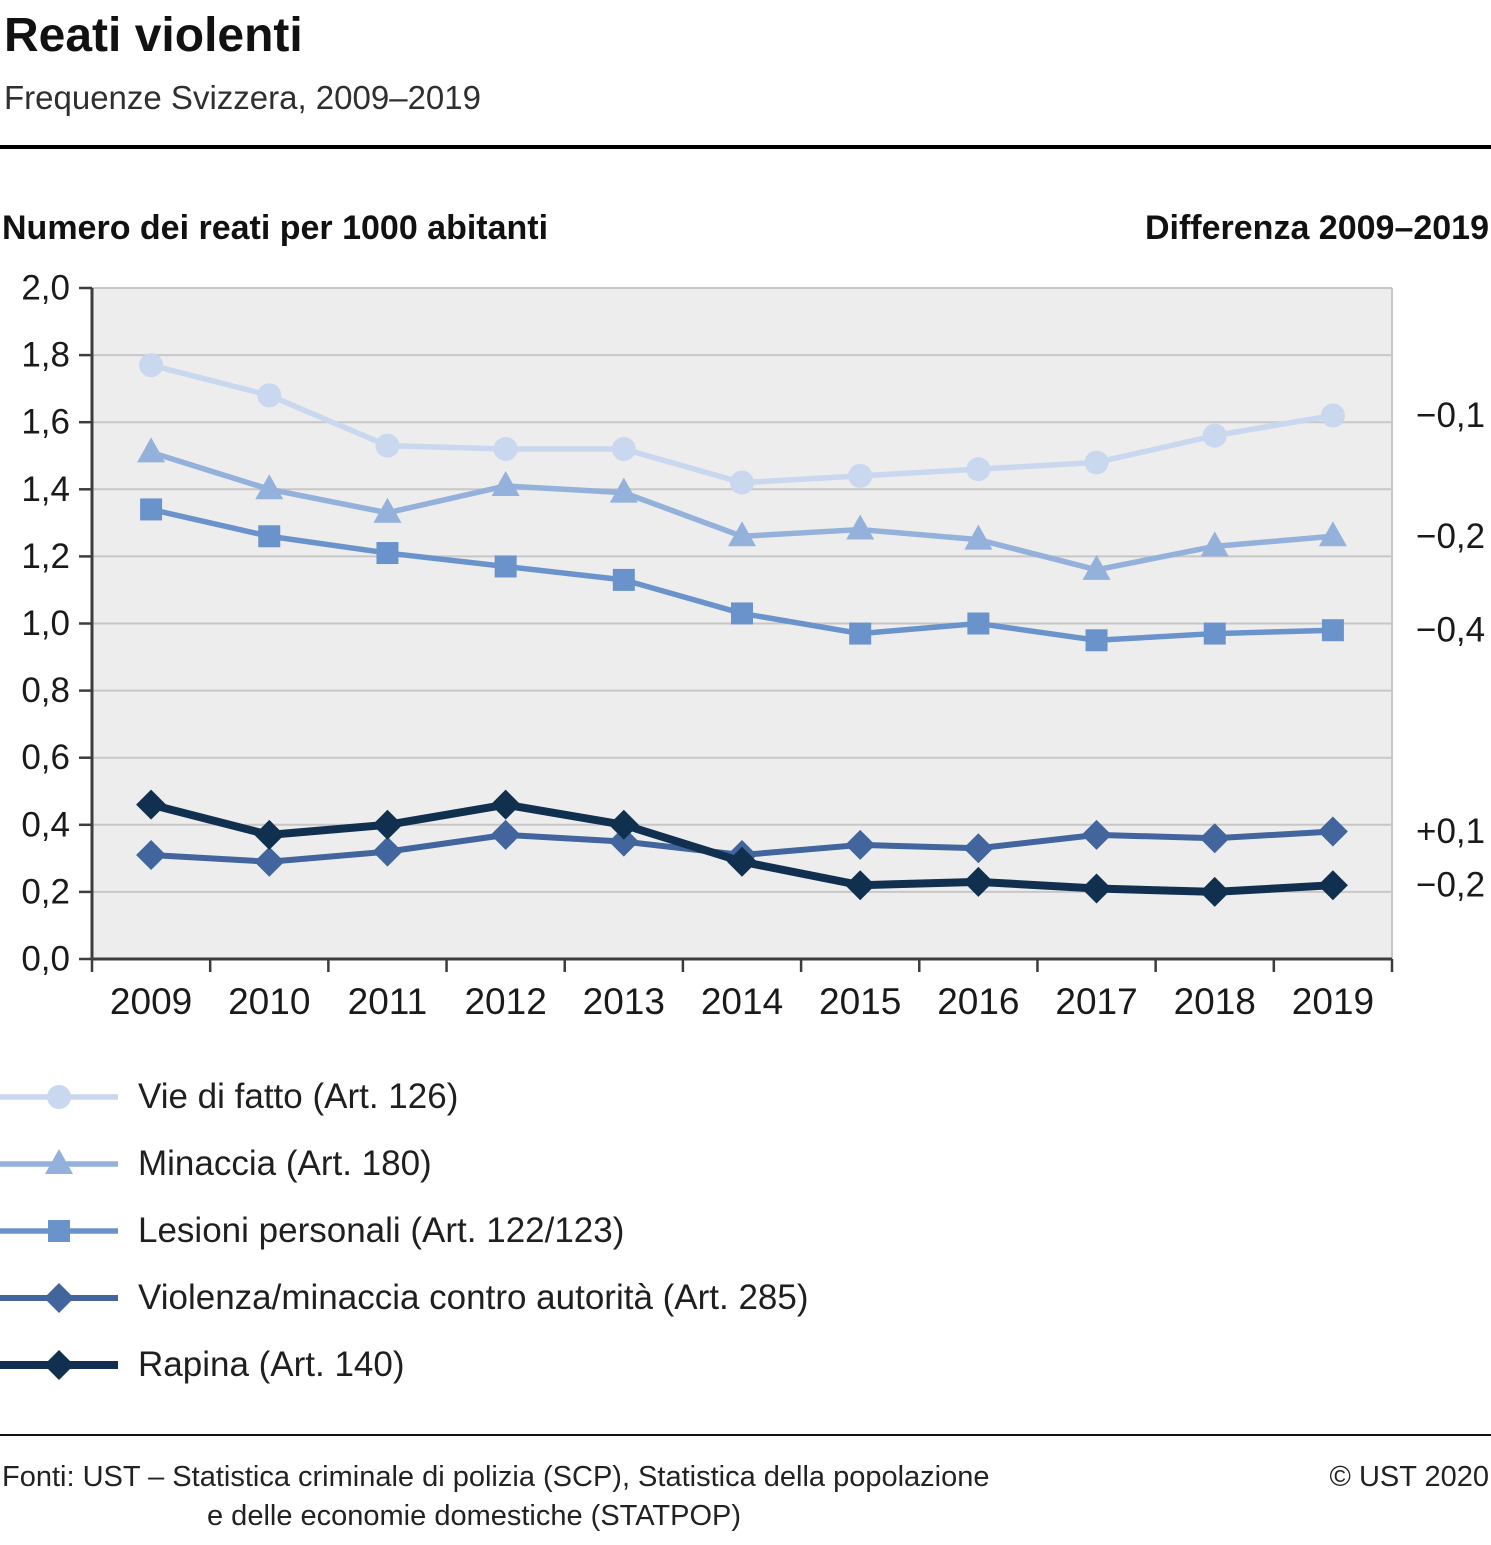 This screenshot has width=1491, height=1545. What do you see at coordinates (45, 958) in the screenshot?
I see `y-tick-label: 0,0` at bounding box center [45, 958].